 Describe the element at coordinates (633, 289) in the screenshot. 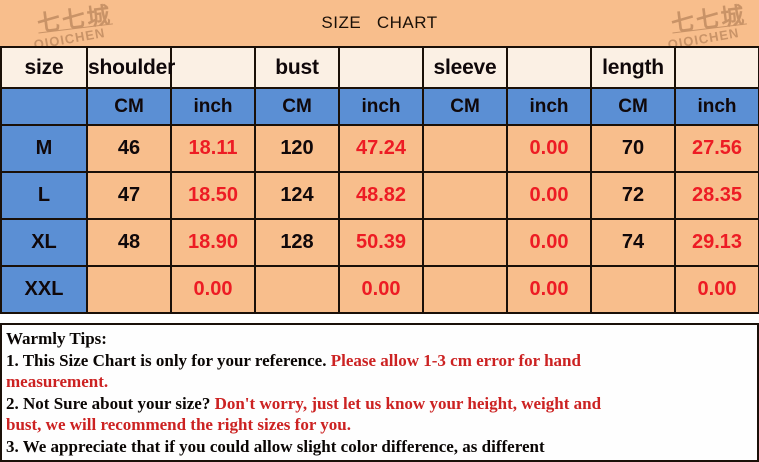

I see `cell-length-cm` at that location.